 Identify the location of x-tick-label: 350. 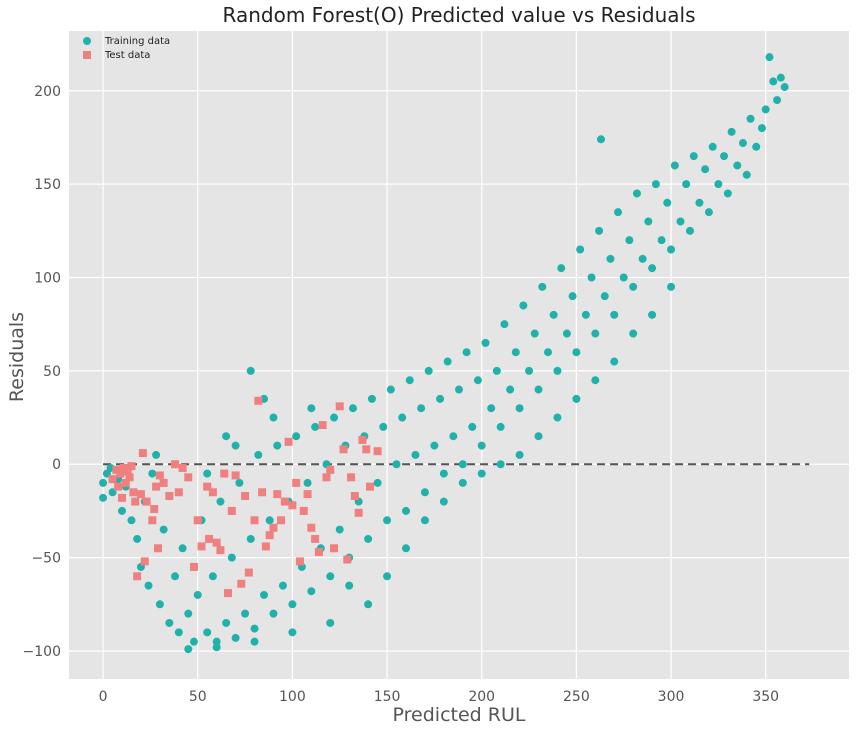
(765, 697).